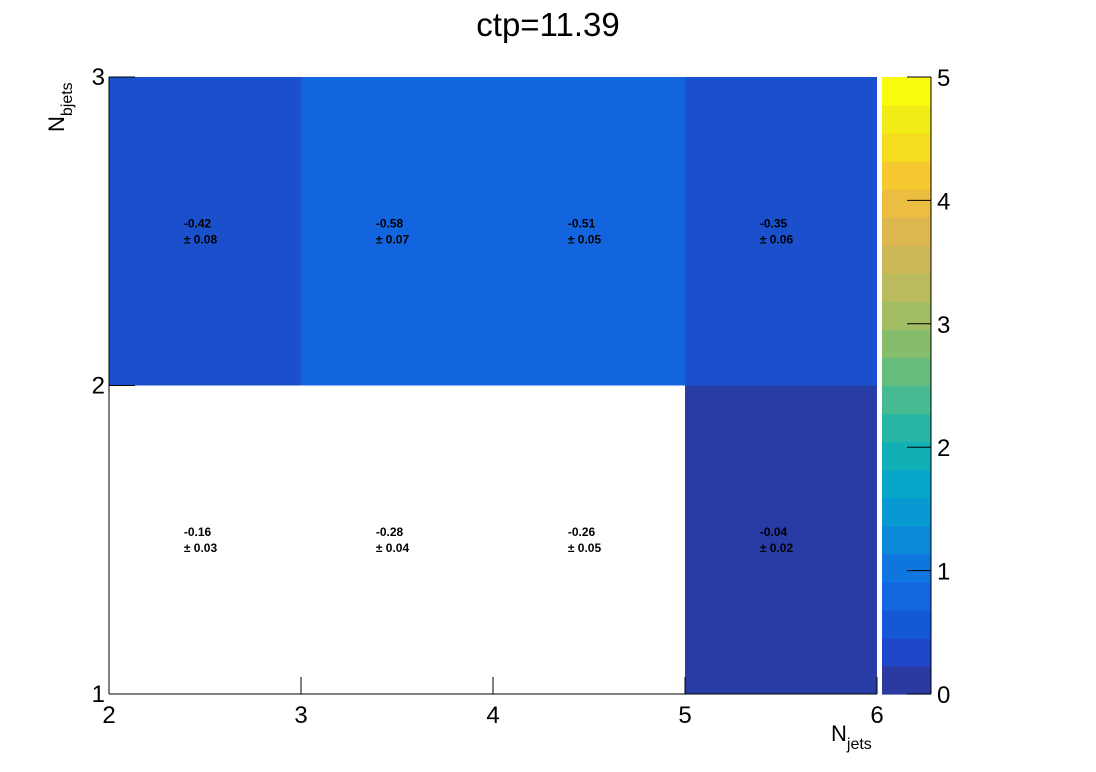 Image resolution: width=1096 pixels, height=772 pixels. I want to click on x-axis-label-sub: jets, so click(859, 744).